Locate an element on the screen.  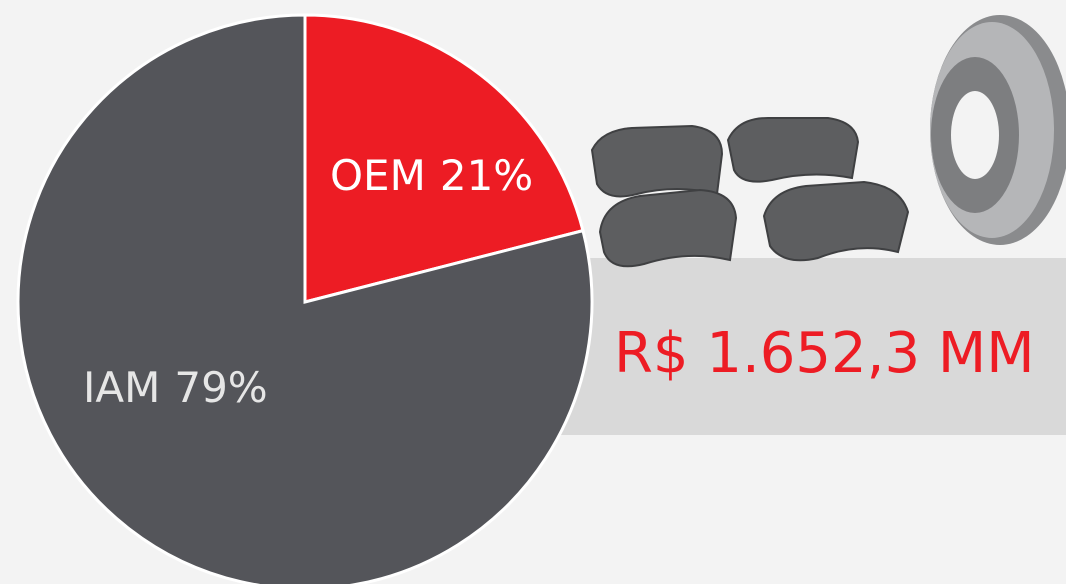
value-band is located at coordinates (813, 346).